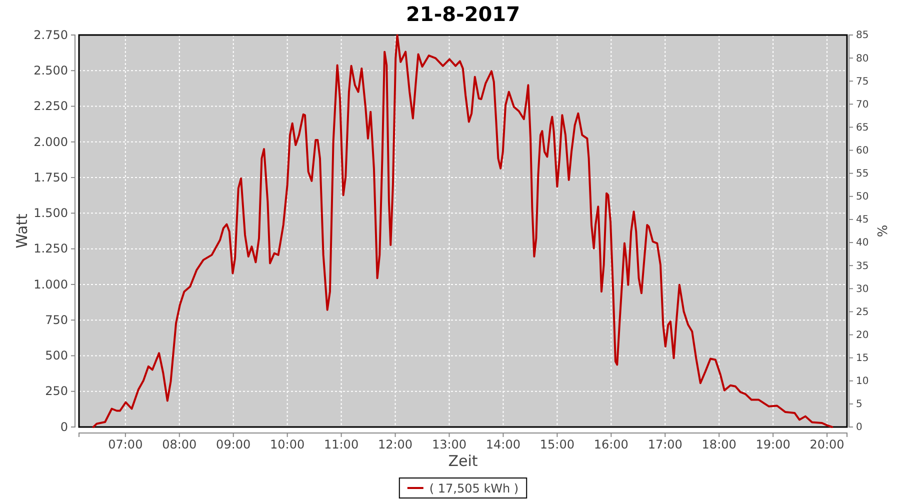  What do you see at coordinates (125, 445) in the screenshot?
I see `x-tick-label: 07:00` at bounding box center [125, 445].